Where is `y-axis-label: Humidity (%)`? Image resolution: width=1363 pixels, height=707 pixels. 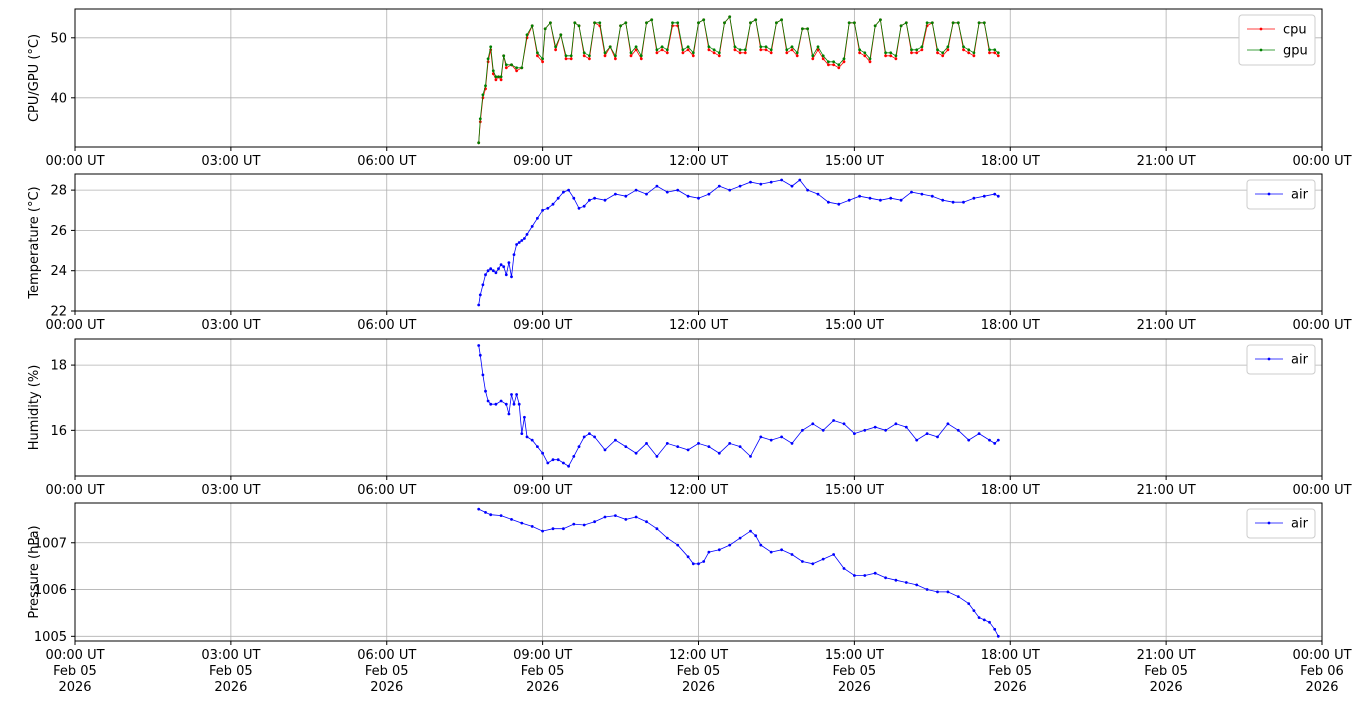
y-axis-label: Humidity (%) is located at coordinates (34, 408).